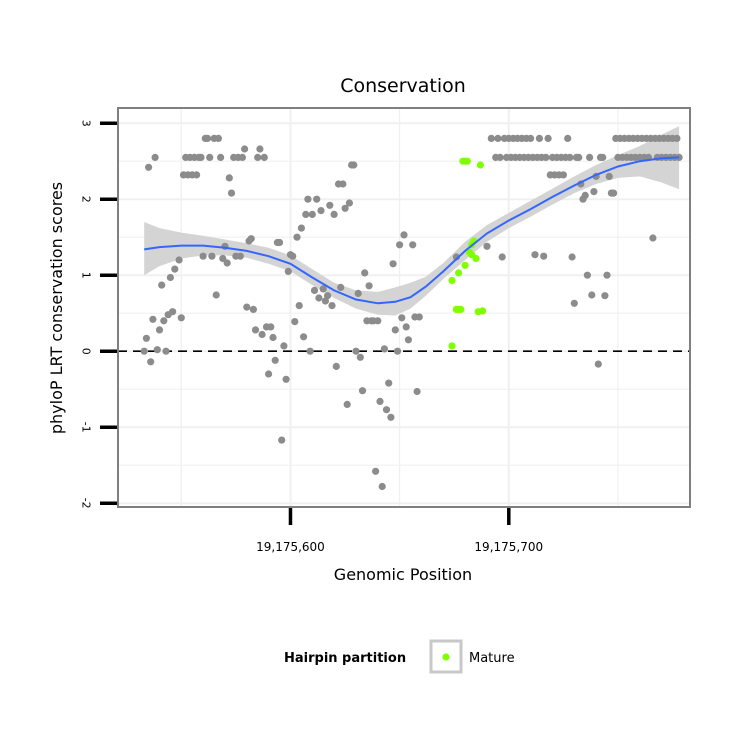 The image size is (750, 750). I want to click on points-mature, so click(467, 253).